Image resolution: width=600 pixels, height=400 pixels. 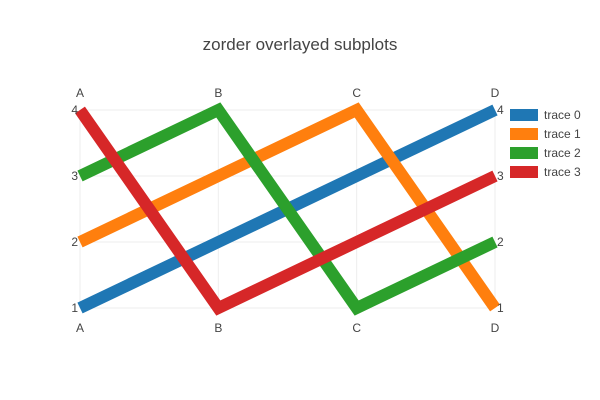 I want to click on x-tick-label-top: D, so click(x=495, y=93).